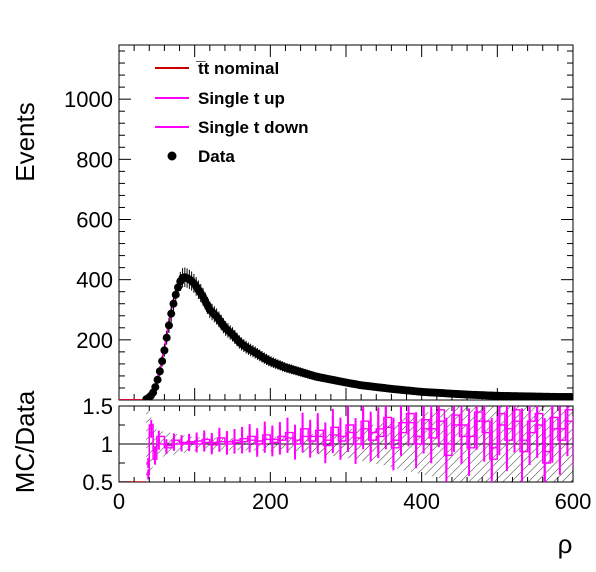  I want to click on ratio-plot-area, so click(346, 444).